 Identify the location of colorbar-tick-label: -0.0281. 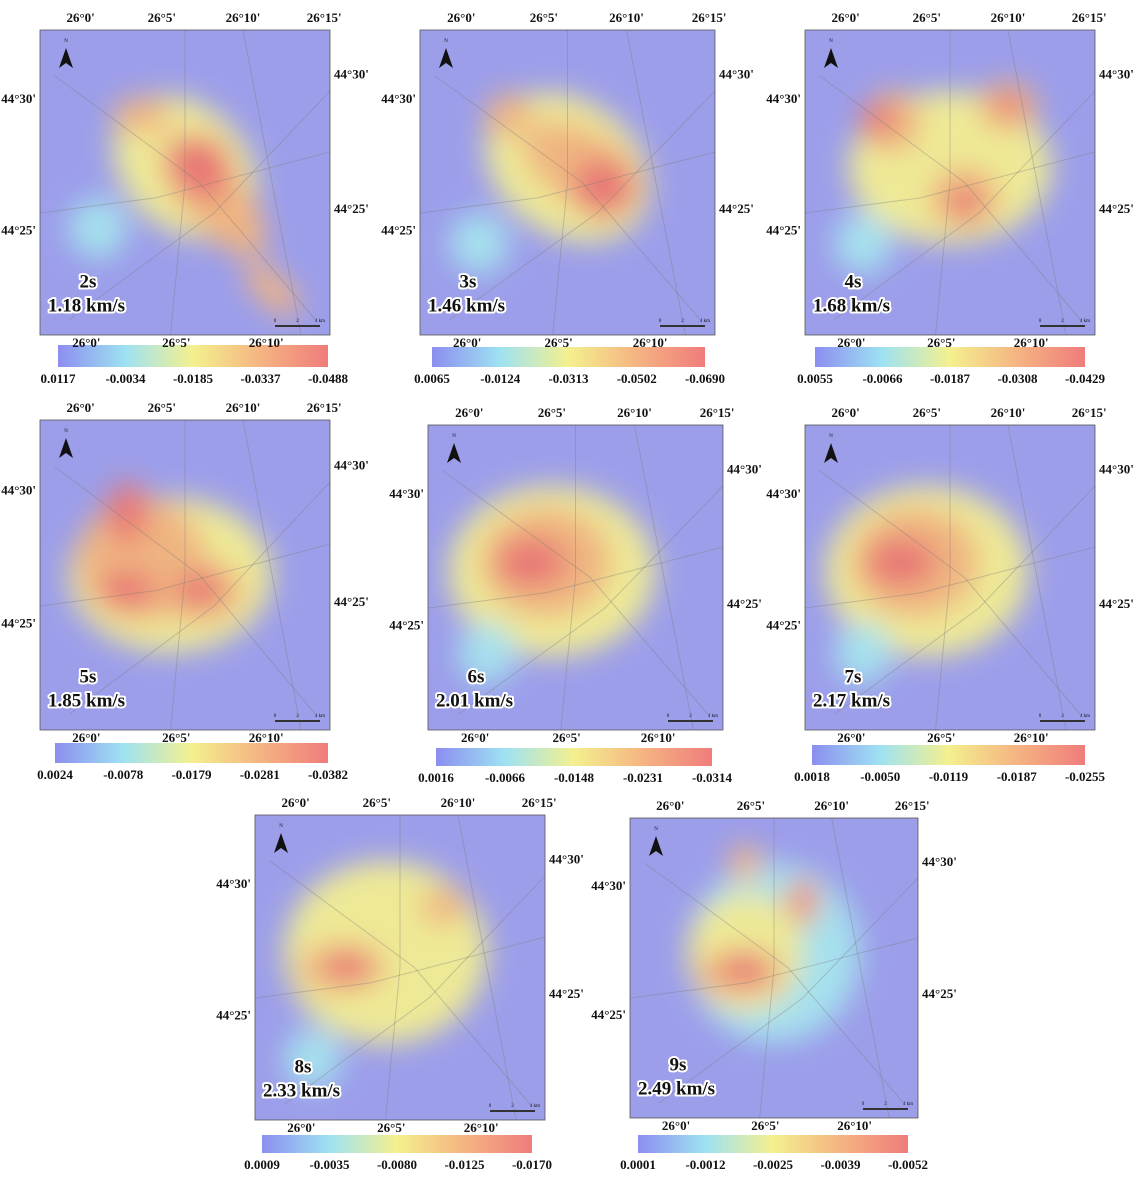
(260, 774).